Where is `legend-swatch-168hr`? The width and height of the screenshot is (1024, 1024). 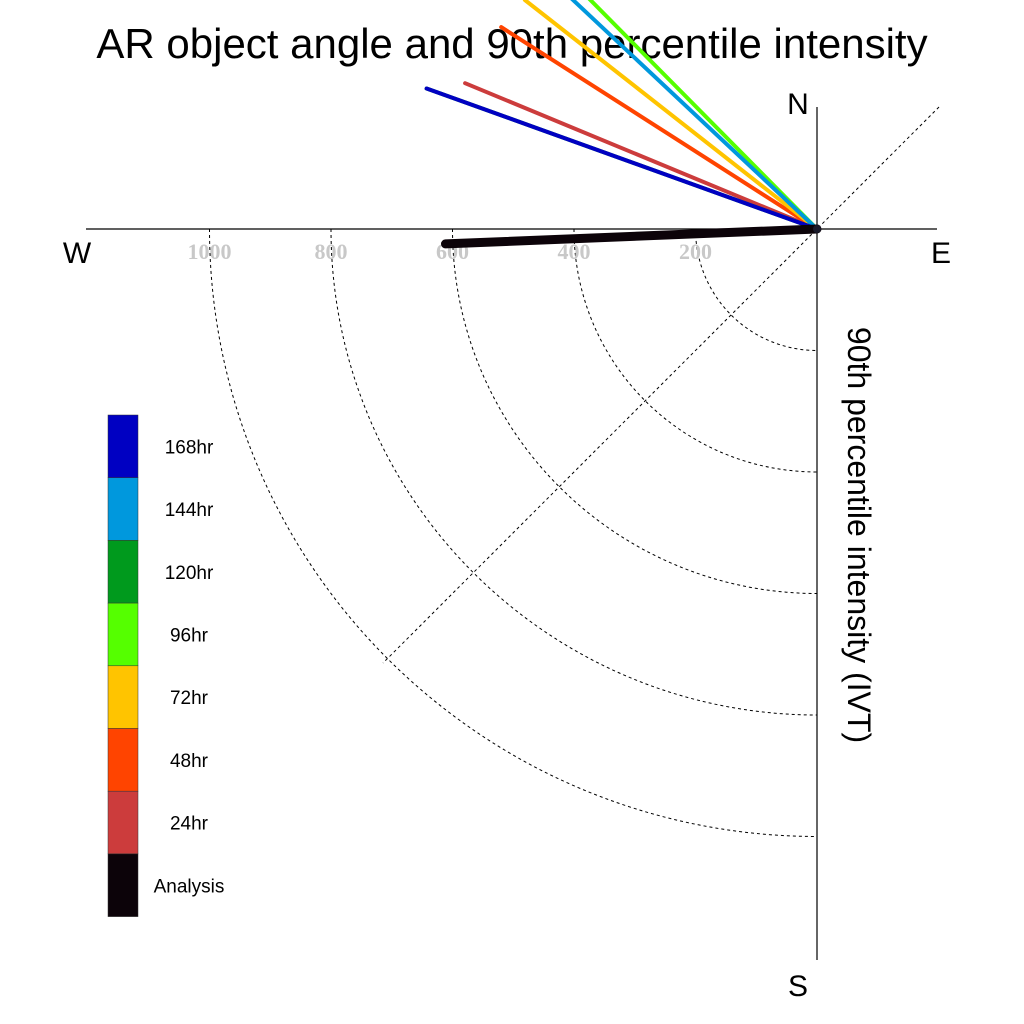 legend-swatch-168hr is located at coordinates (123, 446).